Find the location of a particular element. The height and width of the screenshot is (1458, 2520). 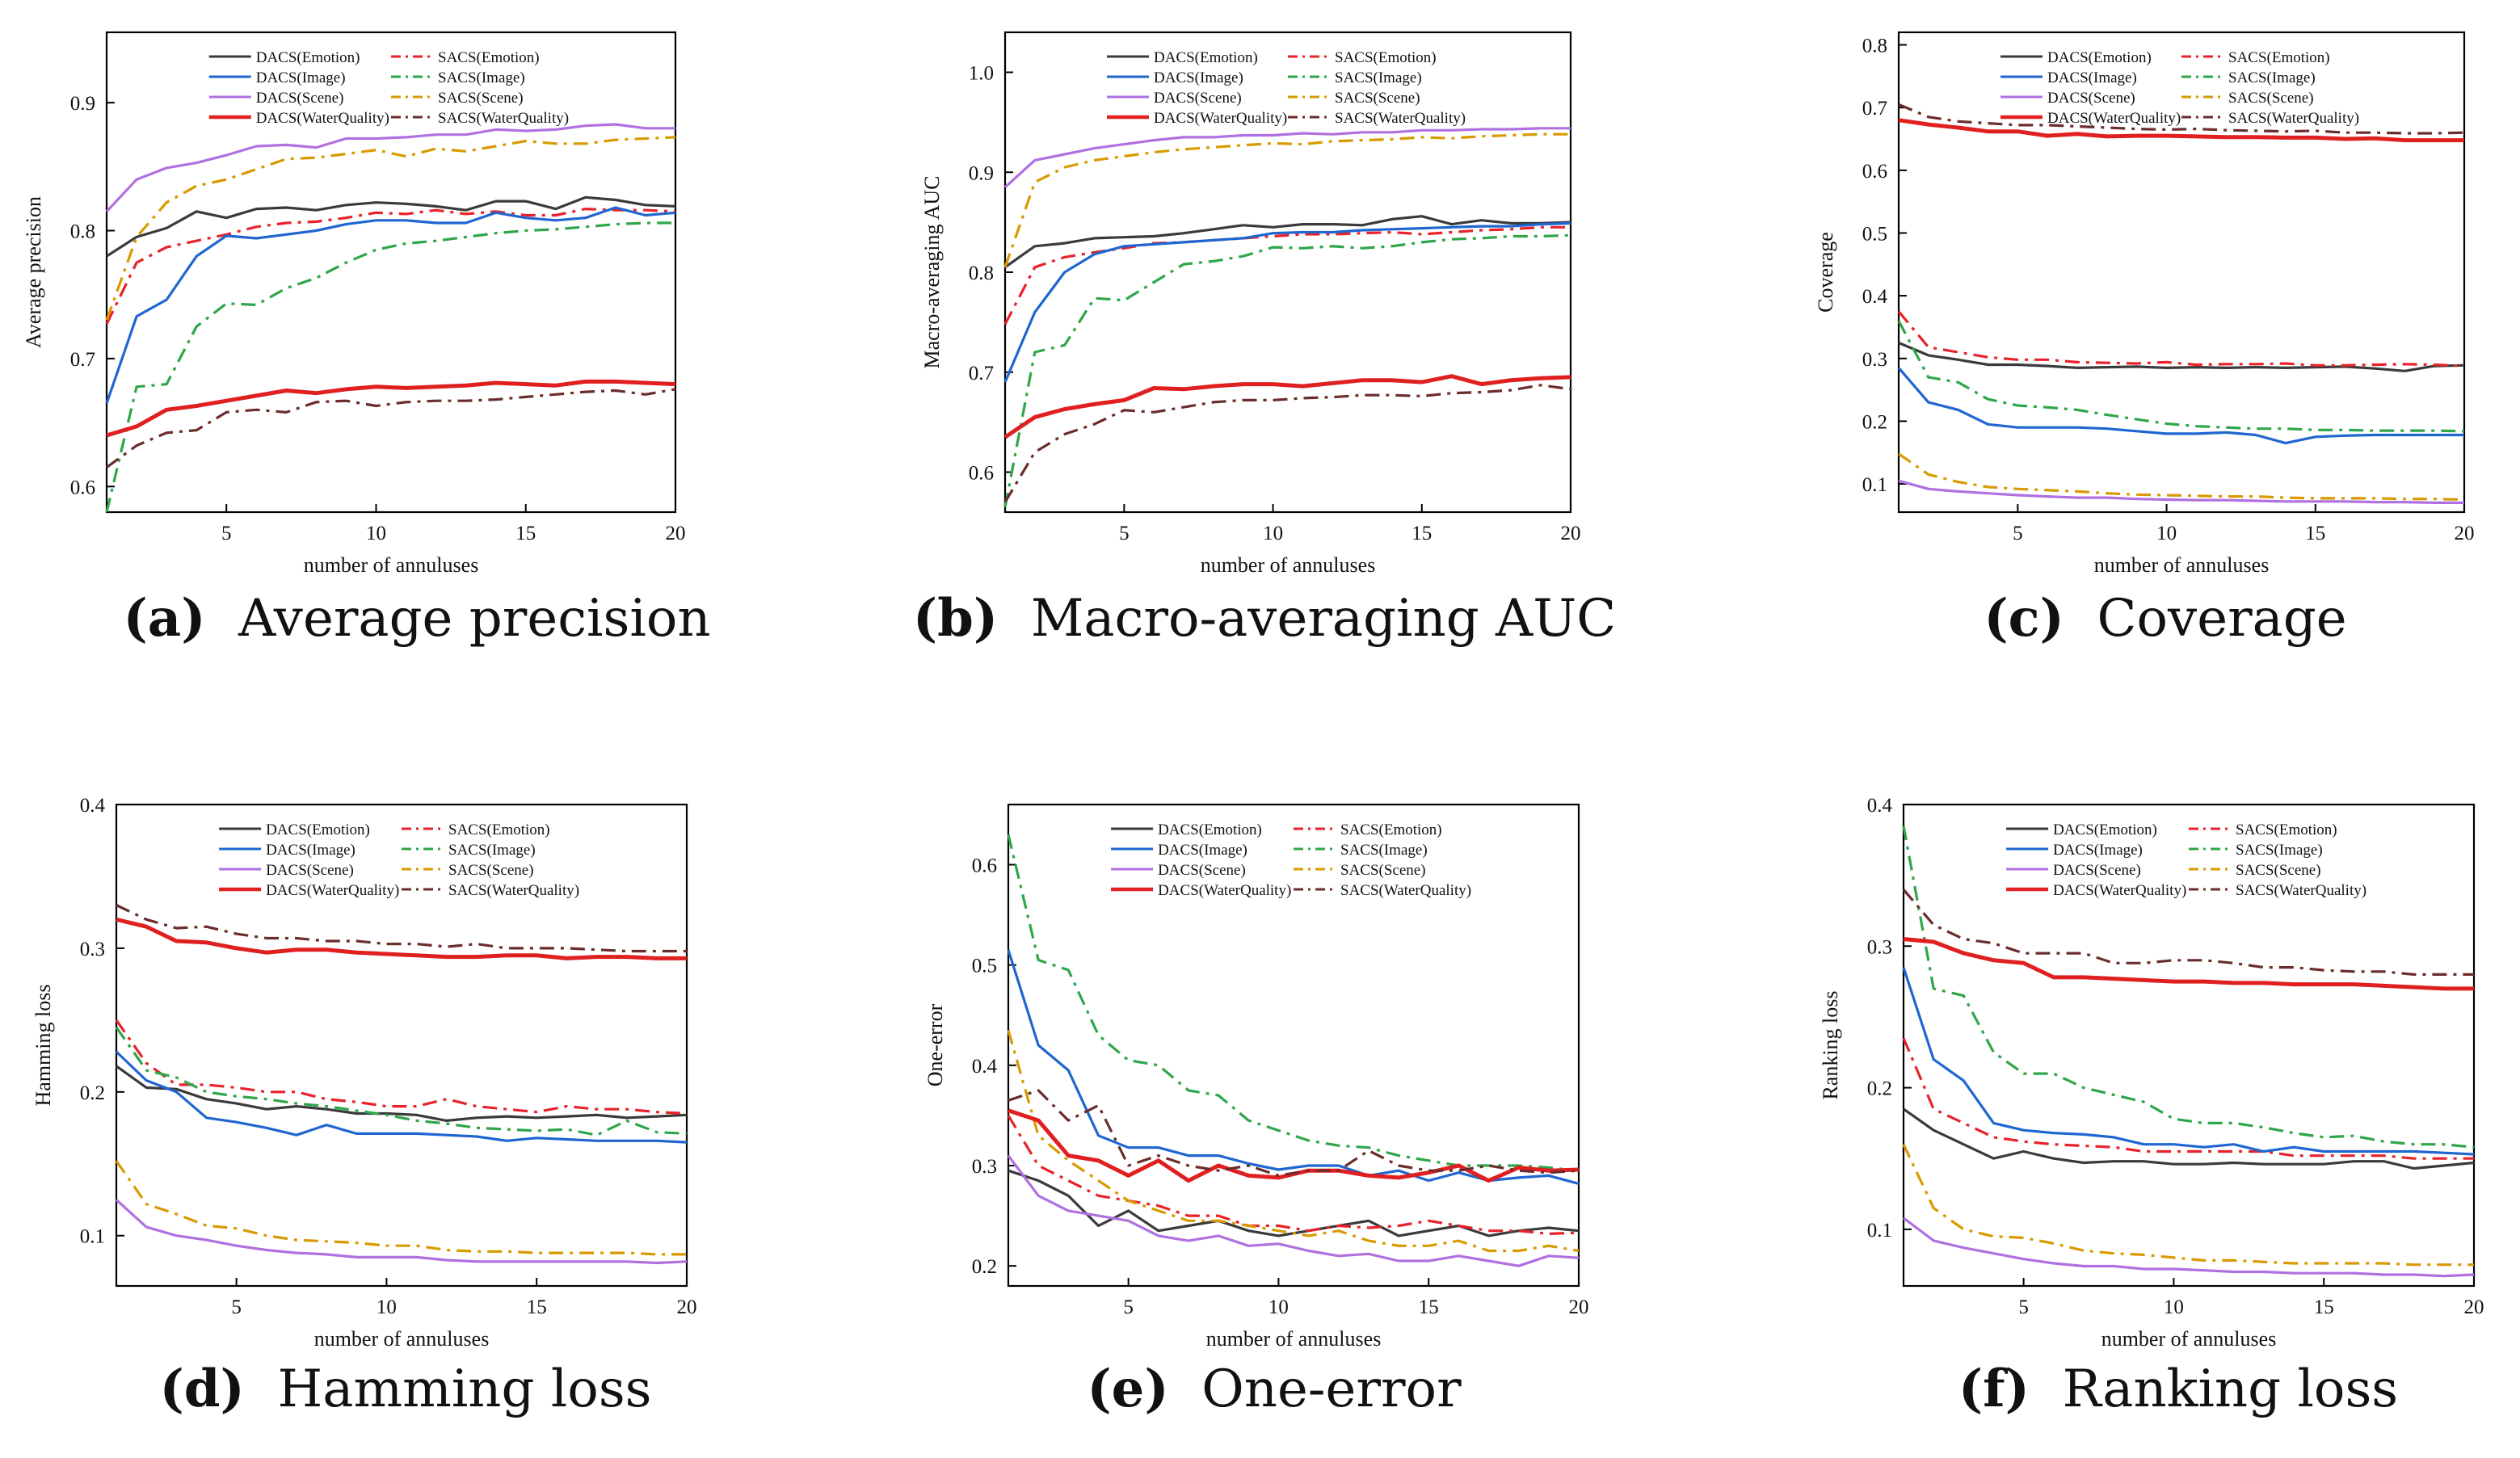

caption-b: (b) Macro-averaging AUC is located at coordinates (1264, 619).